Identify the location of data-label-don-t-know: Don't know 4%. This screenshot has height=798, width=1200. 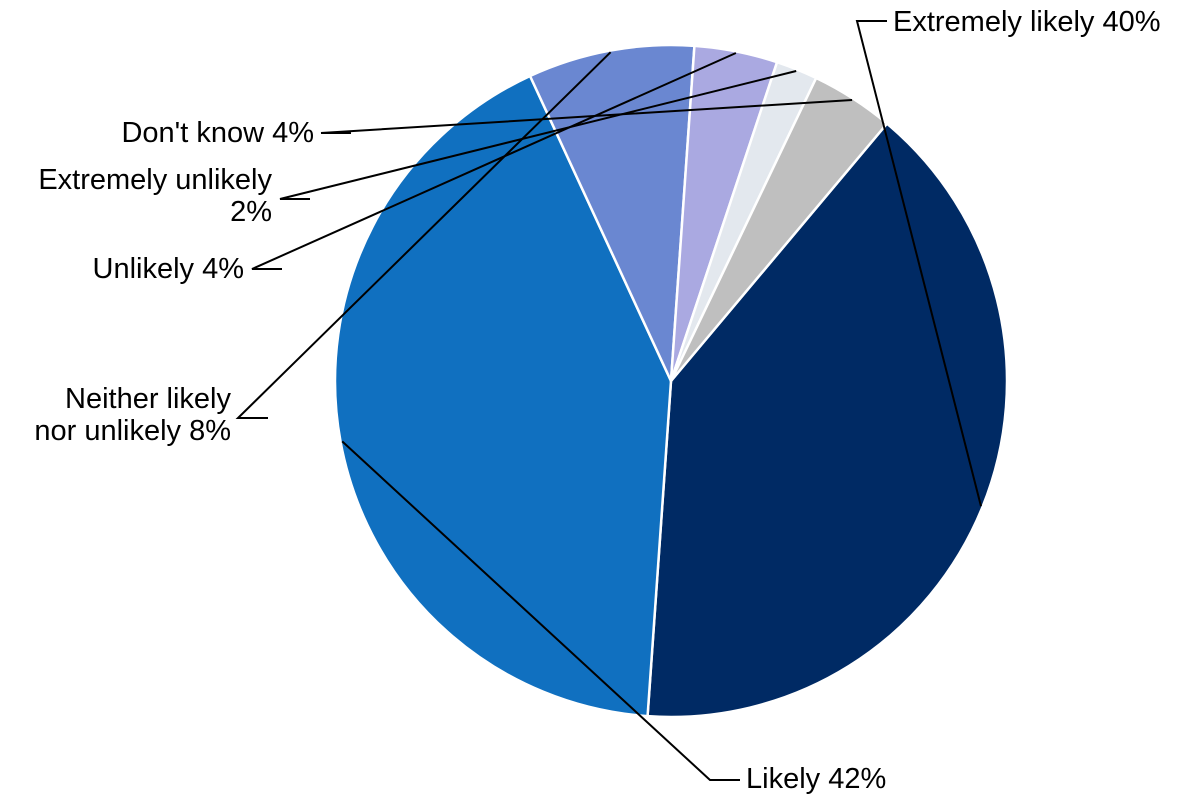
(217, 133).